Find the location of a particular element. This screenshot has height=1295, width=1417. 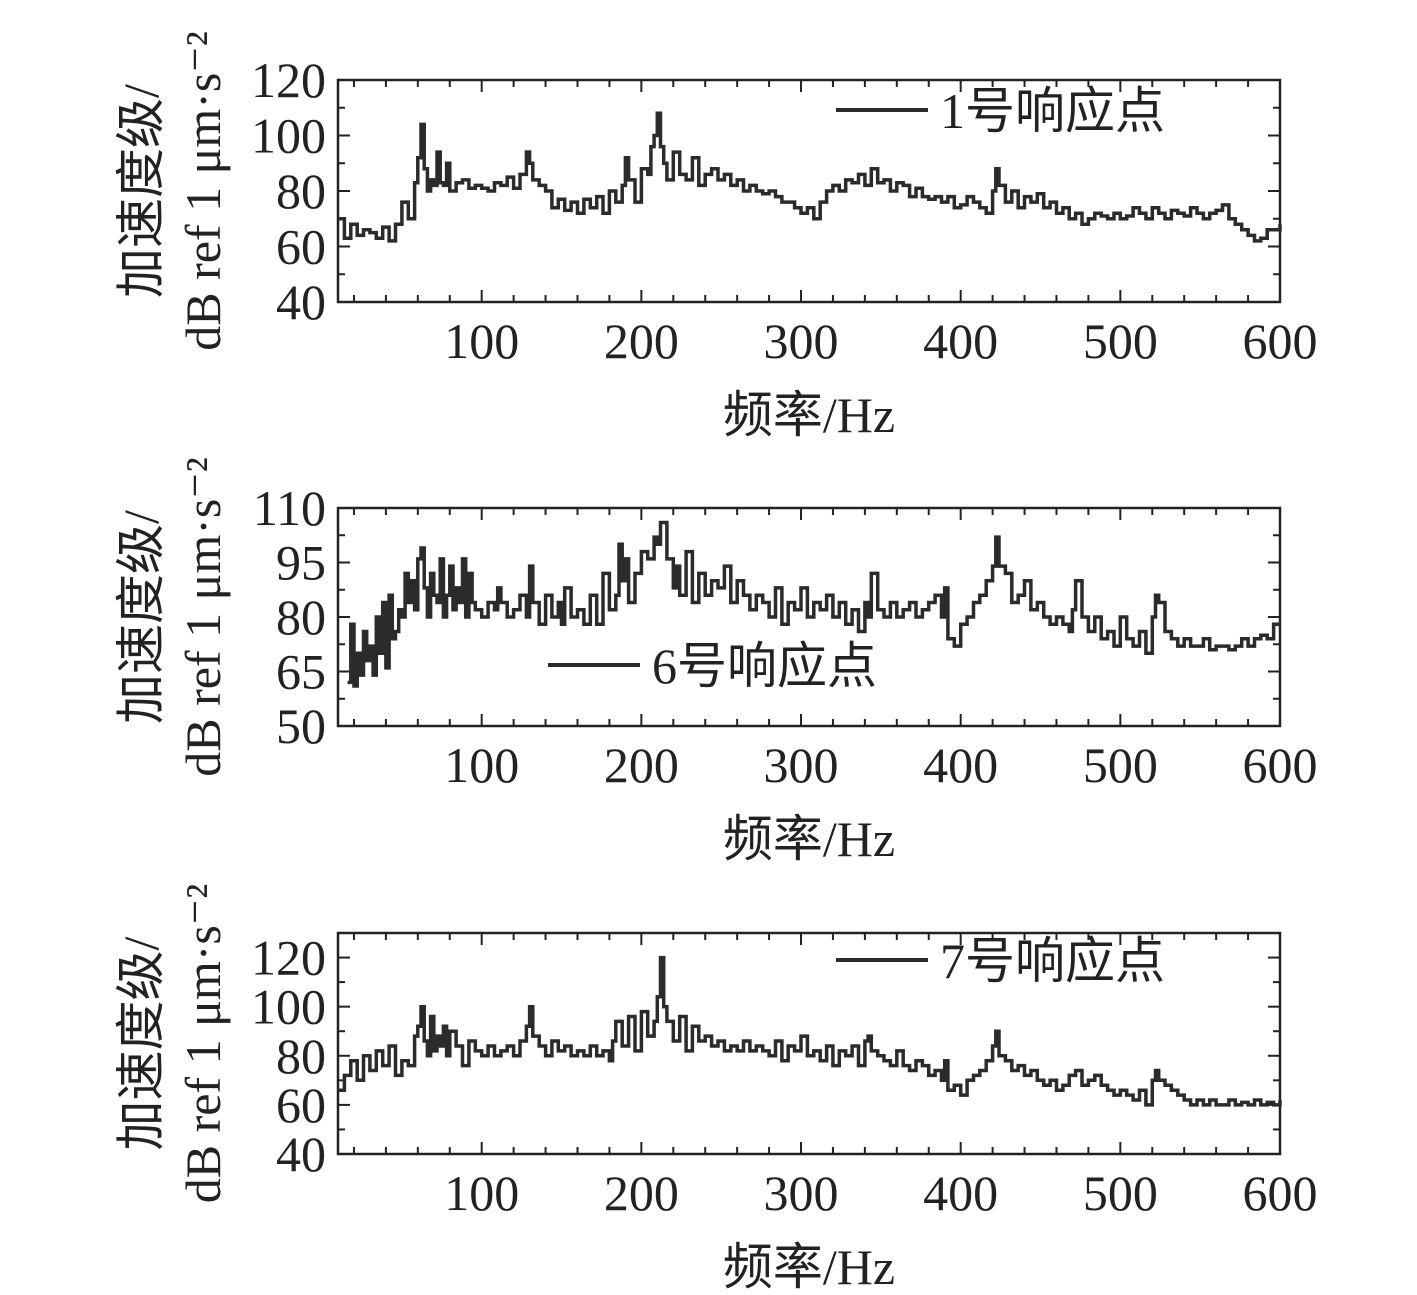

legend: 6号响应点 is located at coordinates (712, 666).